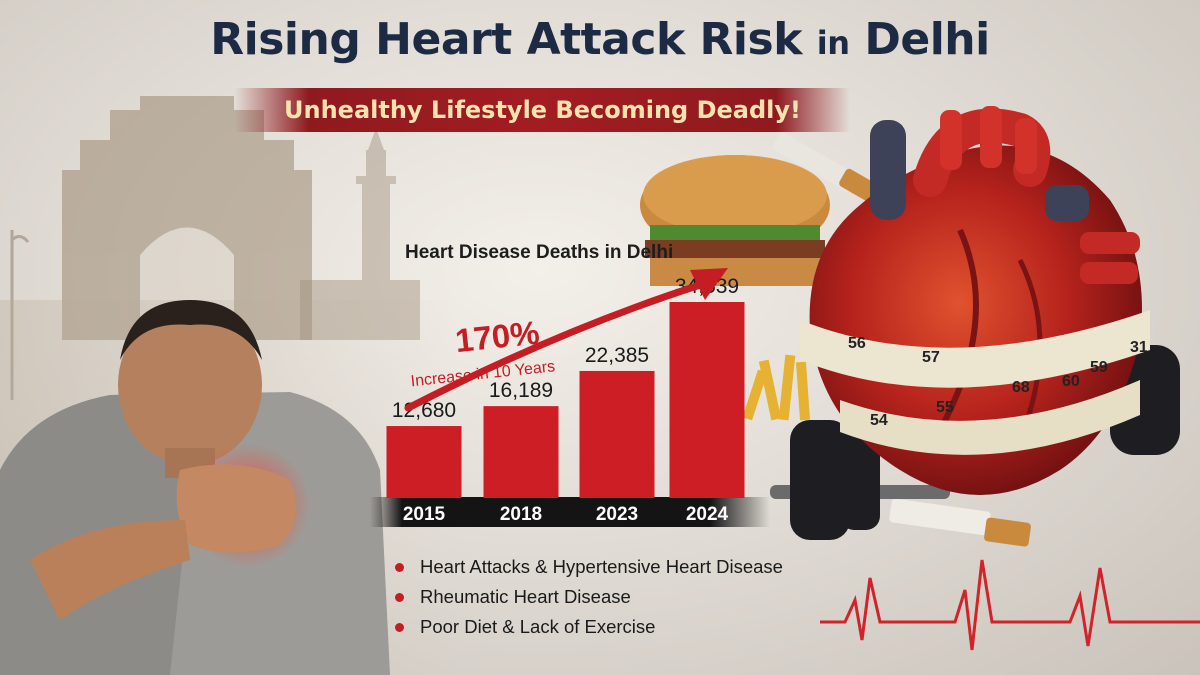  Describe the element at coordinates (424, 462) in the screenshot. I see `bar-2015` at that location.